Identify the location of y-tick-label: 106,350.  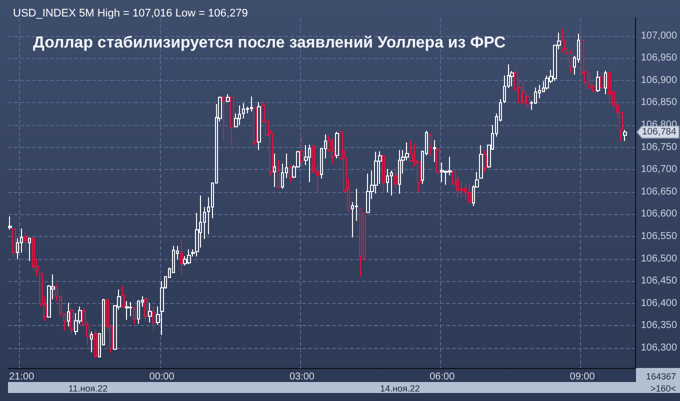
(659, 326).